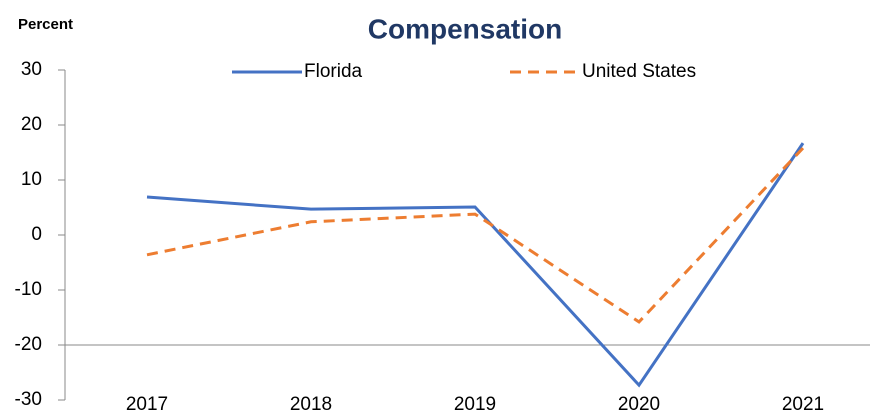 Image resolution: width=877 pixels, height=415 pixels. I want to click on legend-label: United States, so click(639, 71).